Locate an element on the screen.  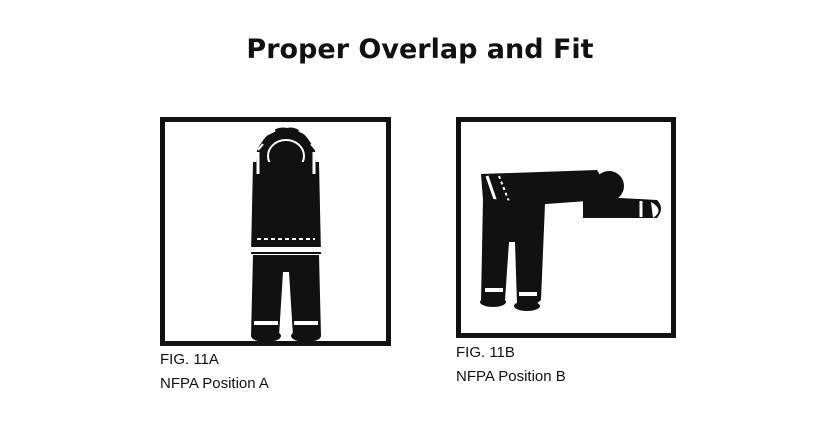
figure-11b-position-label: NFPA Position B is located at coordinates (511, 376).